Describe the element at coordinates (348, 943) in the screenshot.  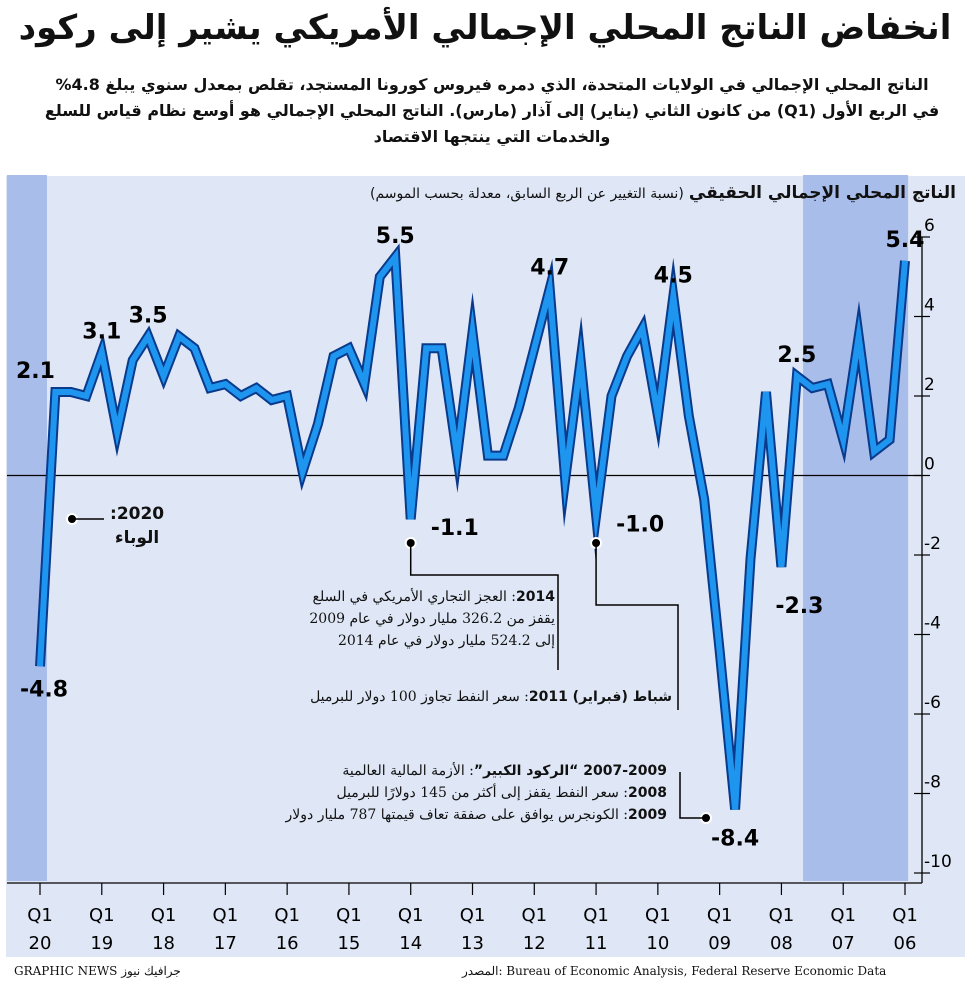
I see `x-tick-label-year: 15` at that location.